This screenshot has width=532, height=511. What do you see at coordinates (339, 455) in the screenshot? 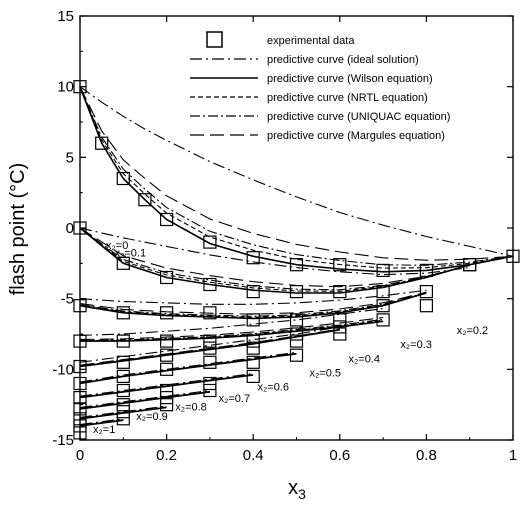
I see `x-tick-label: 0.6` at bounding box center [339, 455].